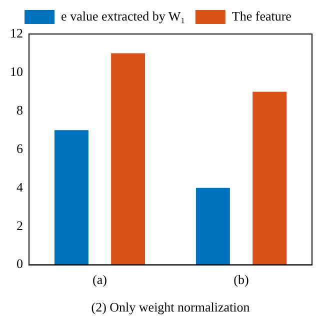  What do you see at coordinates (19, 225) in the screenshot?
I see `y-tick-label: 2` at bounding box center [19, 225].